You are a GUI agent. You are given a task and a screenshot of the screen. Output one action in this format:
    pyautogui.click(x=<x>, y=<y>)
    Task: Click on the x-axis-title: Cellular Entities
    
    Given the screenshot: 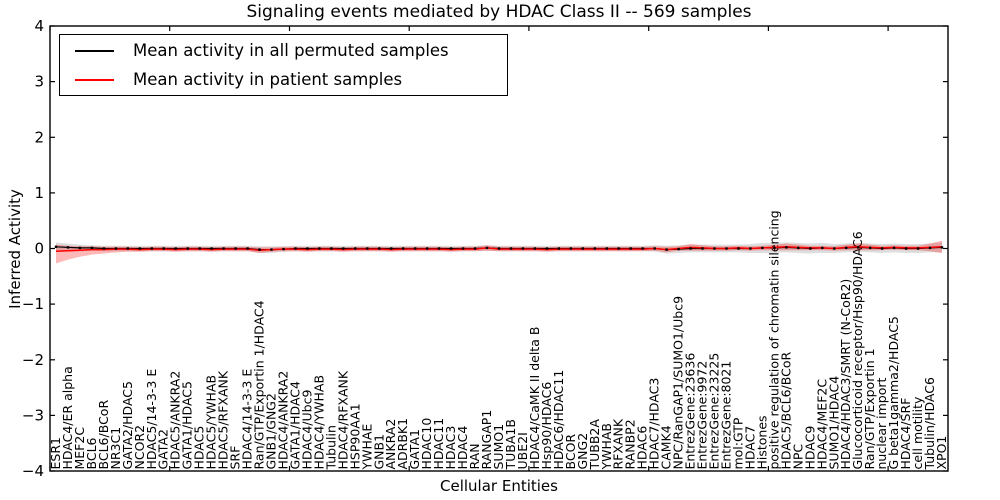 What is the action you would take?
    pyautogui.click(x=499, y=486)
    